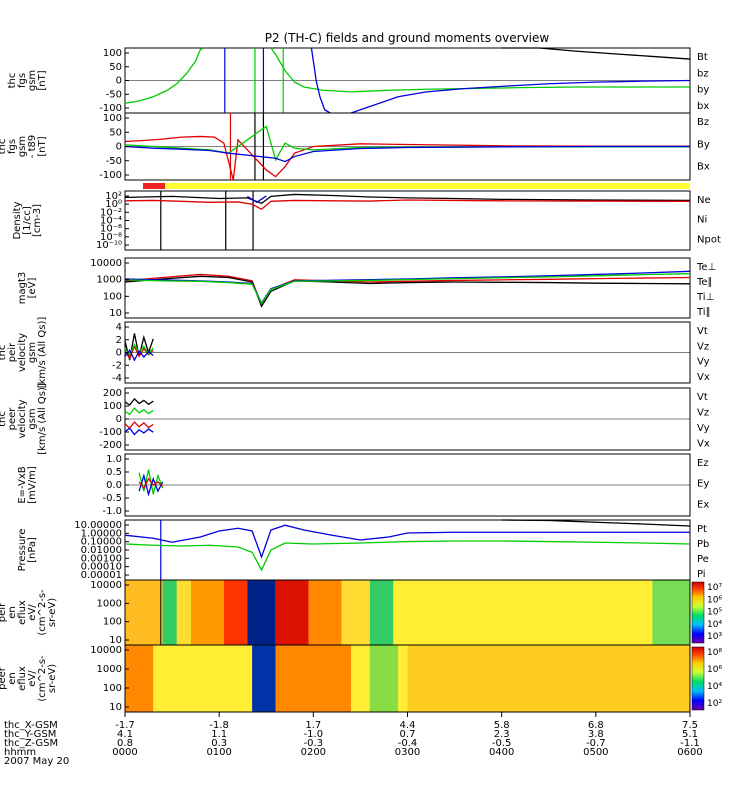 This screenshot has height=804, width=750. Describe the element at coordinates (112, 511) in the screenshot. I see `y-tick-label: -1.0` at that location.